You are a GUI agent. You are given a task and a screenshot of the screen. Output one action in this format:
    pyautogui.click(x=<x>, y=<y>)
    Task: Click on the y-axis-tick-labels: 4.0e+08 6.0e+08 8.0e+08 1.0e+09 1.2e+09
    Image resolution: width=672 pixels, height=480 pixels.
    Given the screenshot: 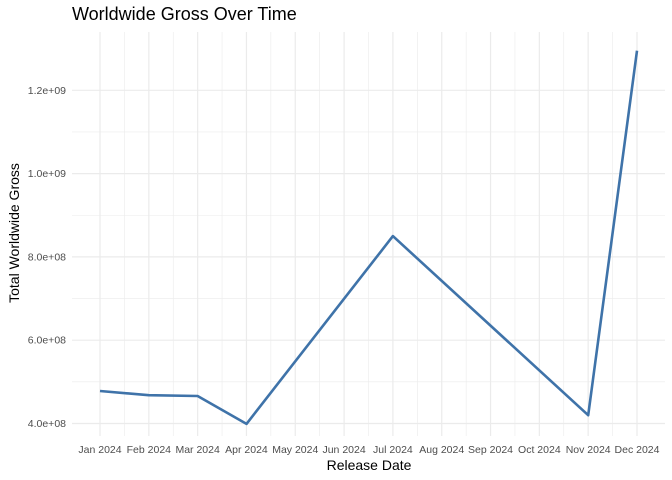 What is the action you would take?
    pyautogui.click(x=47, y=257)
    